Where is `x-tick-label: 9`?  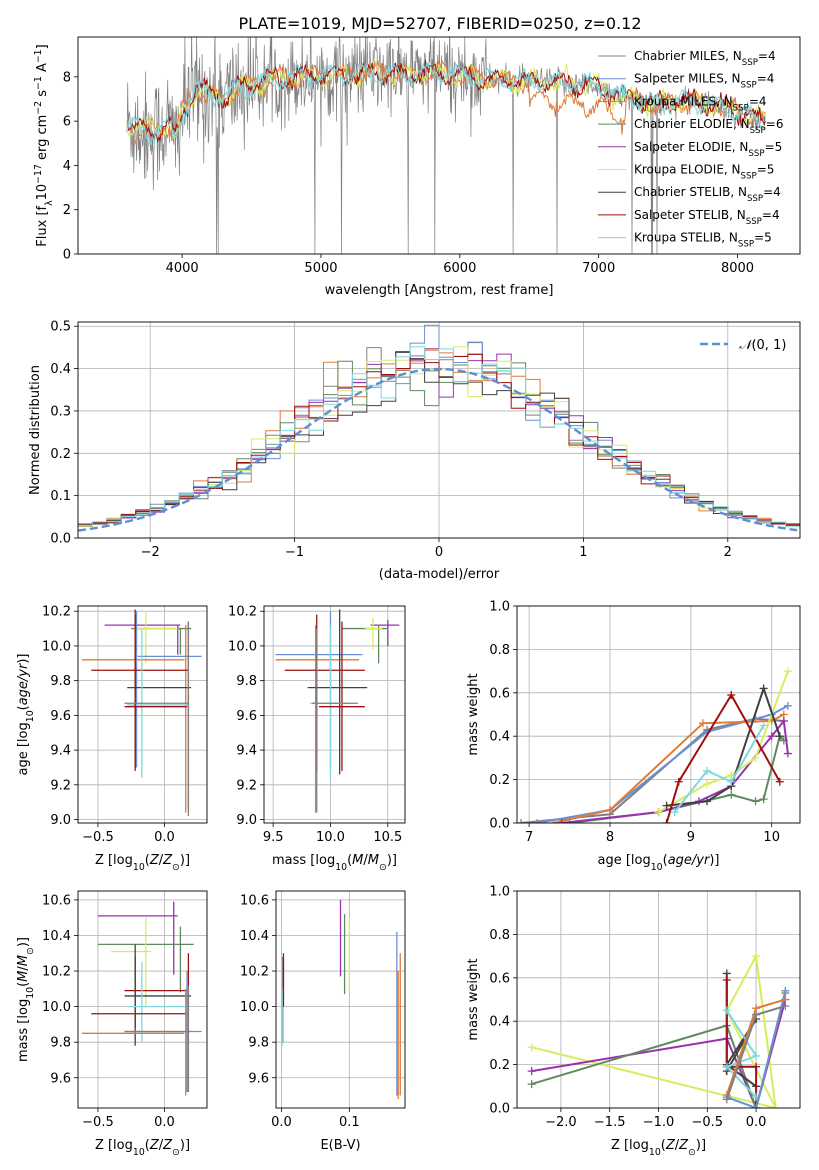
x-tick-label: 9 is located at coordinates (691, 837).